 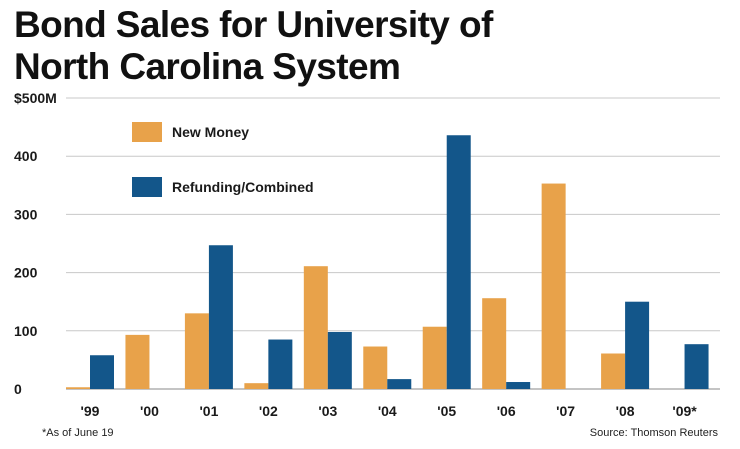 I want to click on x-tick-label: '04, so click(x=387, y=411).